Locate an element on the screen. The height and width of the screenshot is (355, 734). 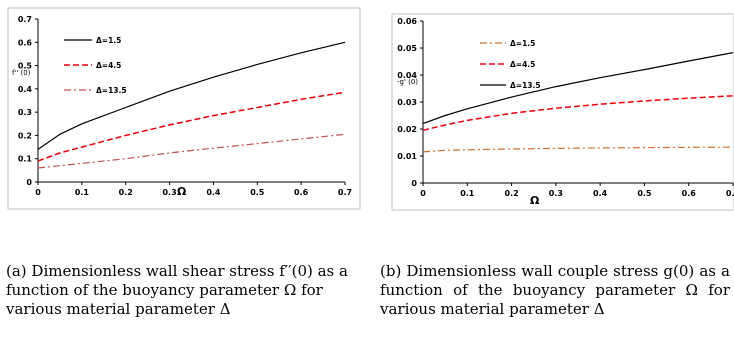
y-tick-label: 0.02 is located at coordinates (407, 129).